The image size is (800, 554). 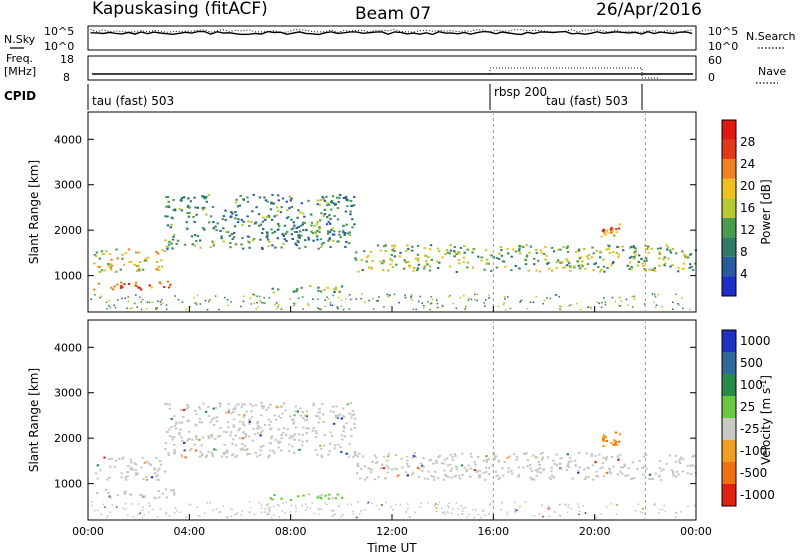 I want to click on cpid-segment-2: rbsp 200, so click(x=520, y=92).